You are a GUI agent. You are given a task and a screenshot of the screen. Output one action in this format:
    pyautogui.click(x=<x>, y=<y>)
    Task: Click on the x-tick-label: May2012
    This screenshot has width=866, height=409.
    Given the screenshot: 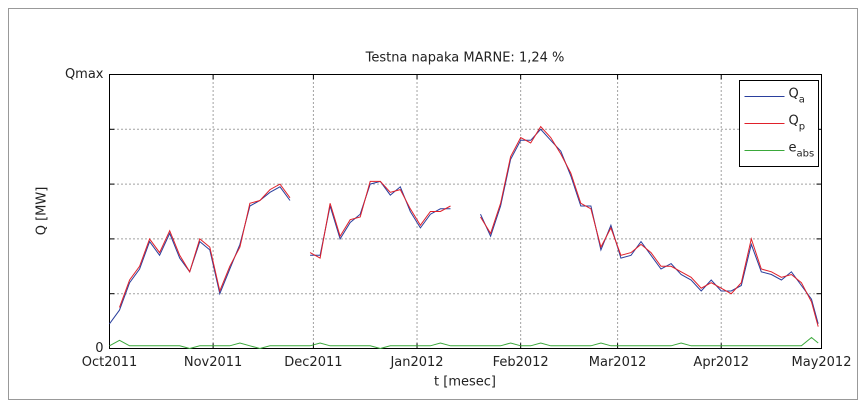 What is the action you would take?
    pyautogui.click(x=822, y=362)
    